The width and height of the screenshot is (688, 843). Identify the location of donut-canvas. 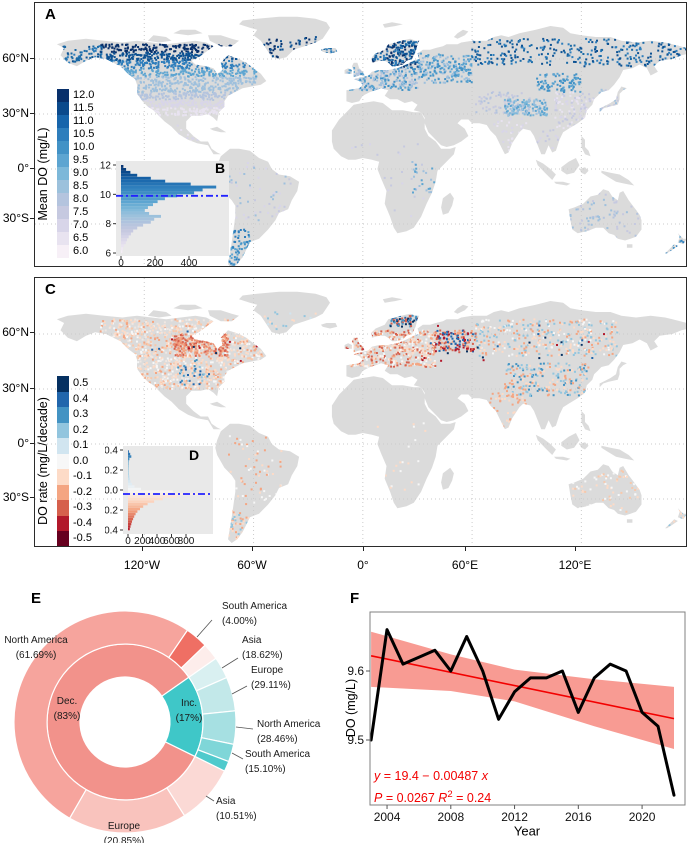
(133, 722).